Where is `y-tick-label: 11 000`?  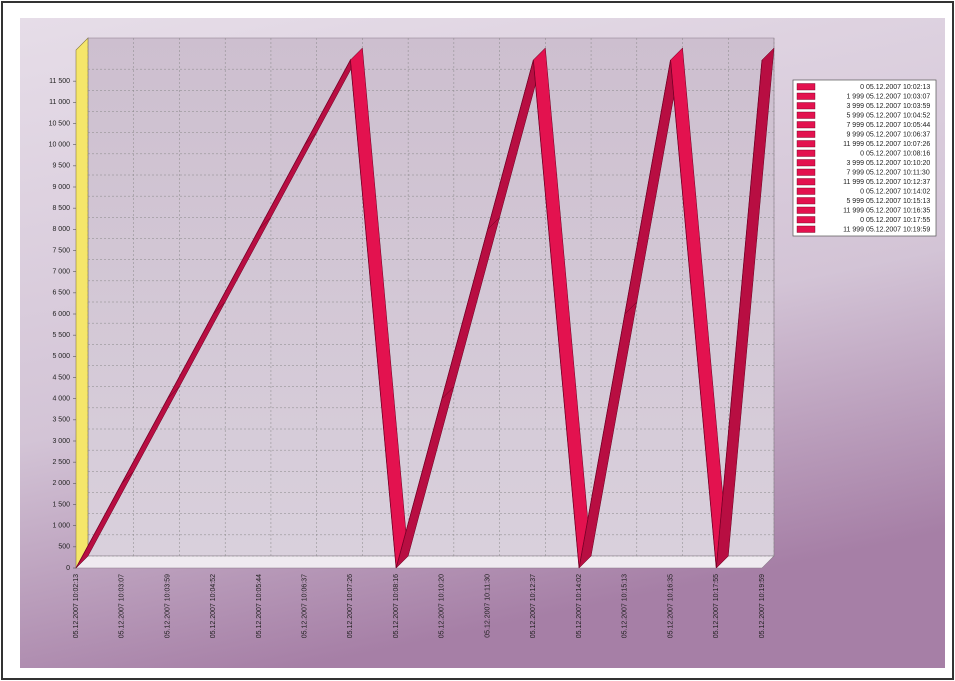 y-tick-label: 11 000 is located at coordinates (59, 102).